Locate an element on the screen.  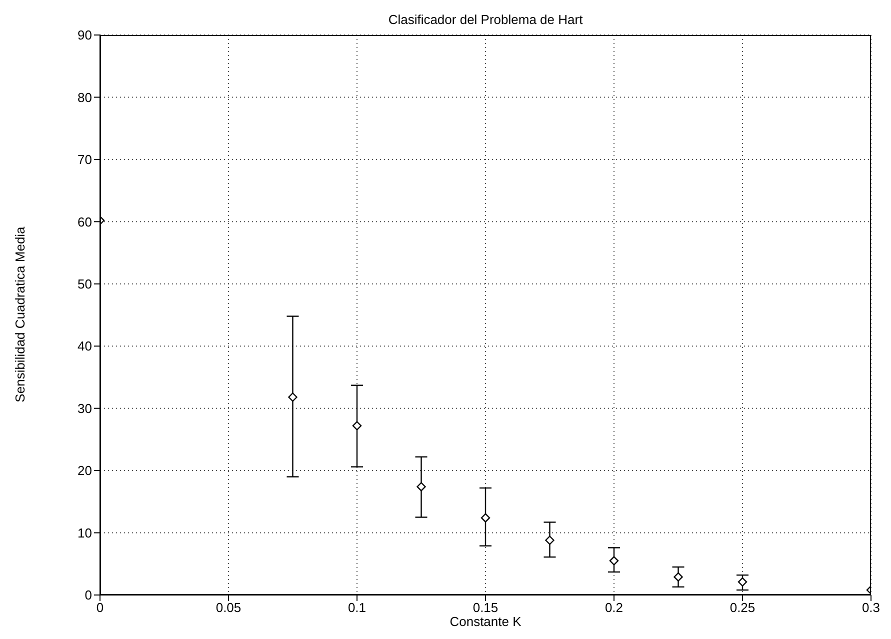
y-tick-label: 20 is located at coordinates (85, 470).